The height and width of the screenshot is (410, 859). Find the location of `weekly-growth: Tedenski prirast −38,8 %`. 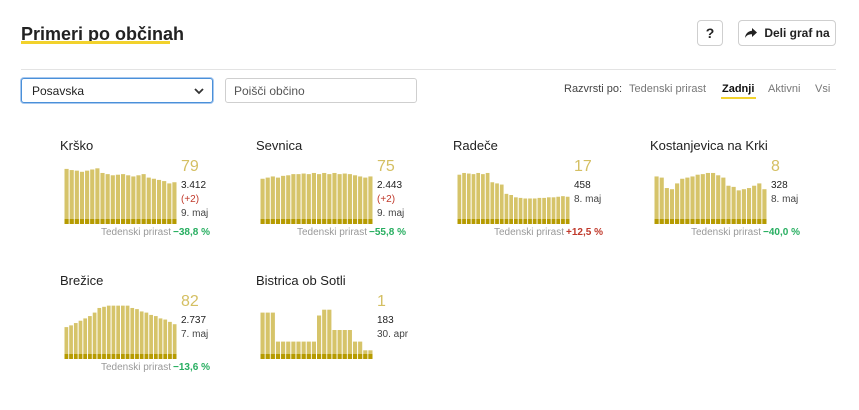

weekly-growth: Tedenski prirast −38,8 % is located at coordinates (155, 232).